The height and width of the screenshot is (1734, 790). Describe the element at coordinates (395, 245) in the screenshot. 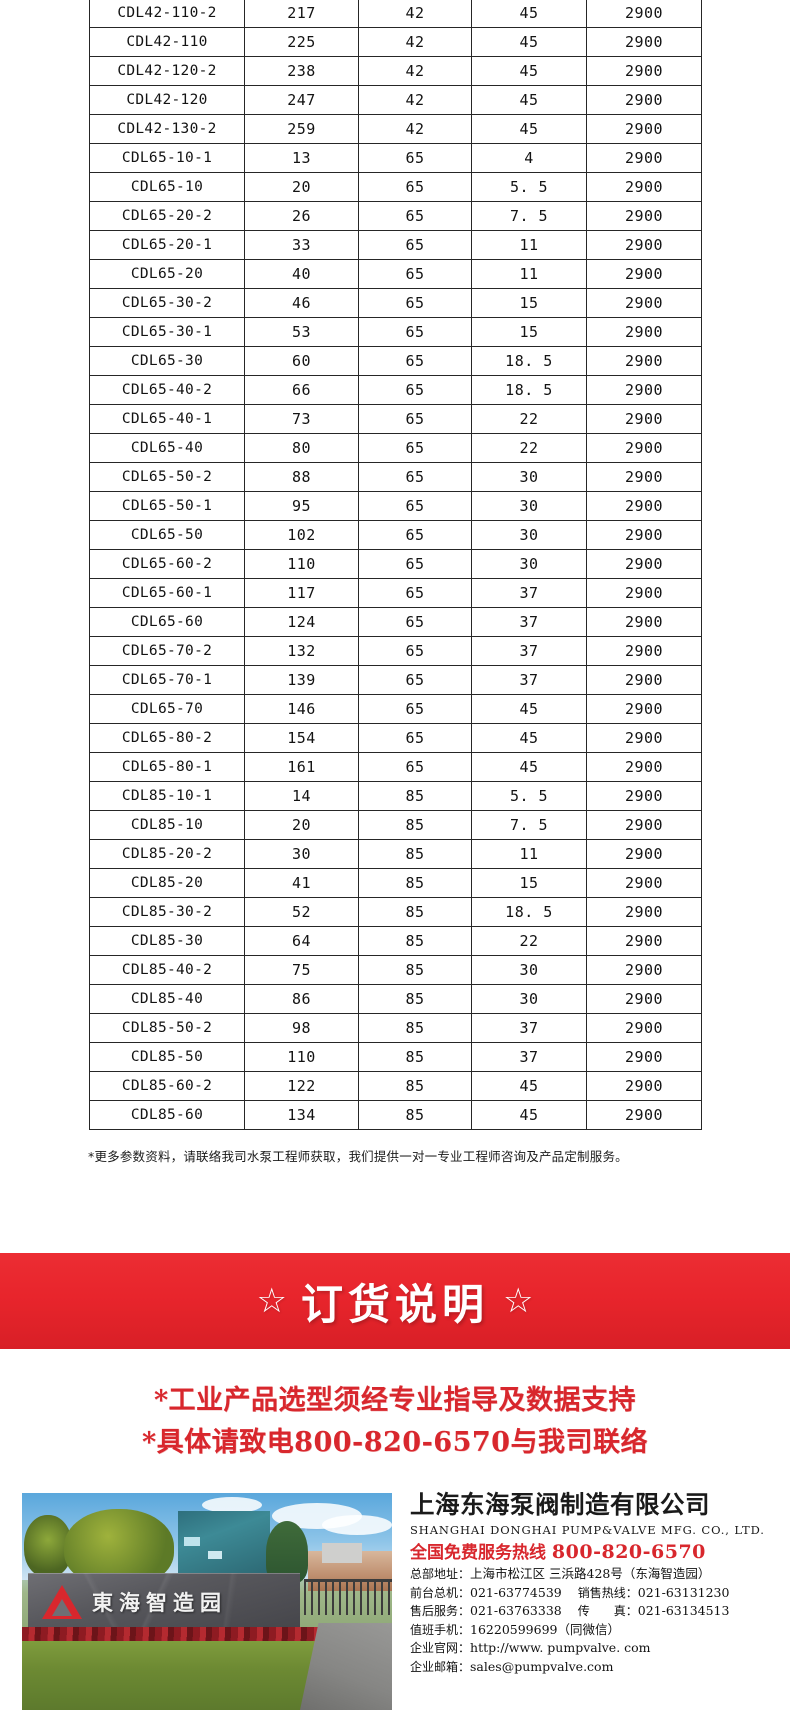

I see `table-row: CDL65-20-1 33 65 11 2900` at that location.